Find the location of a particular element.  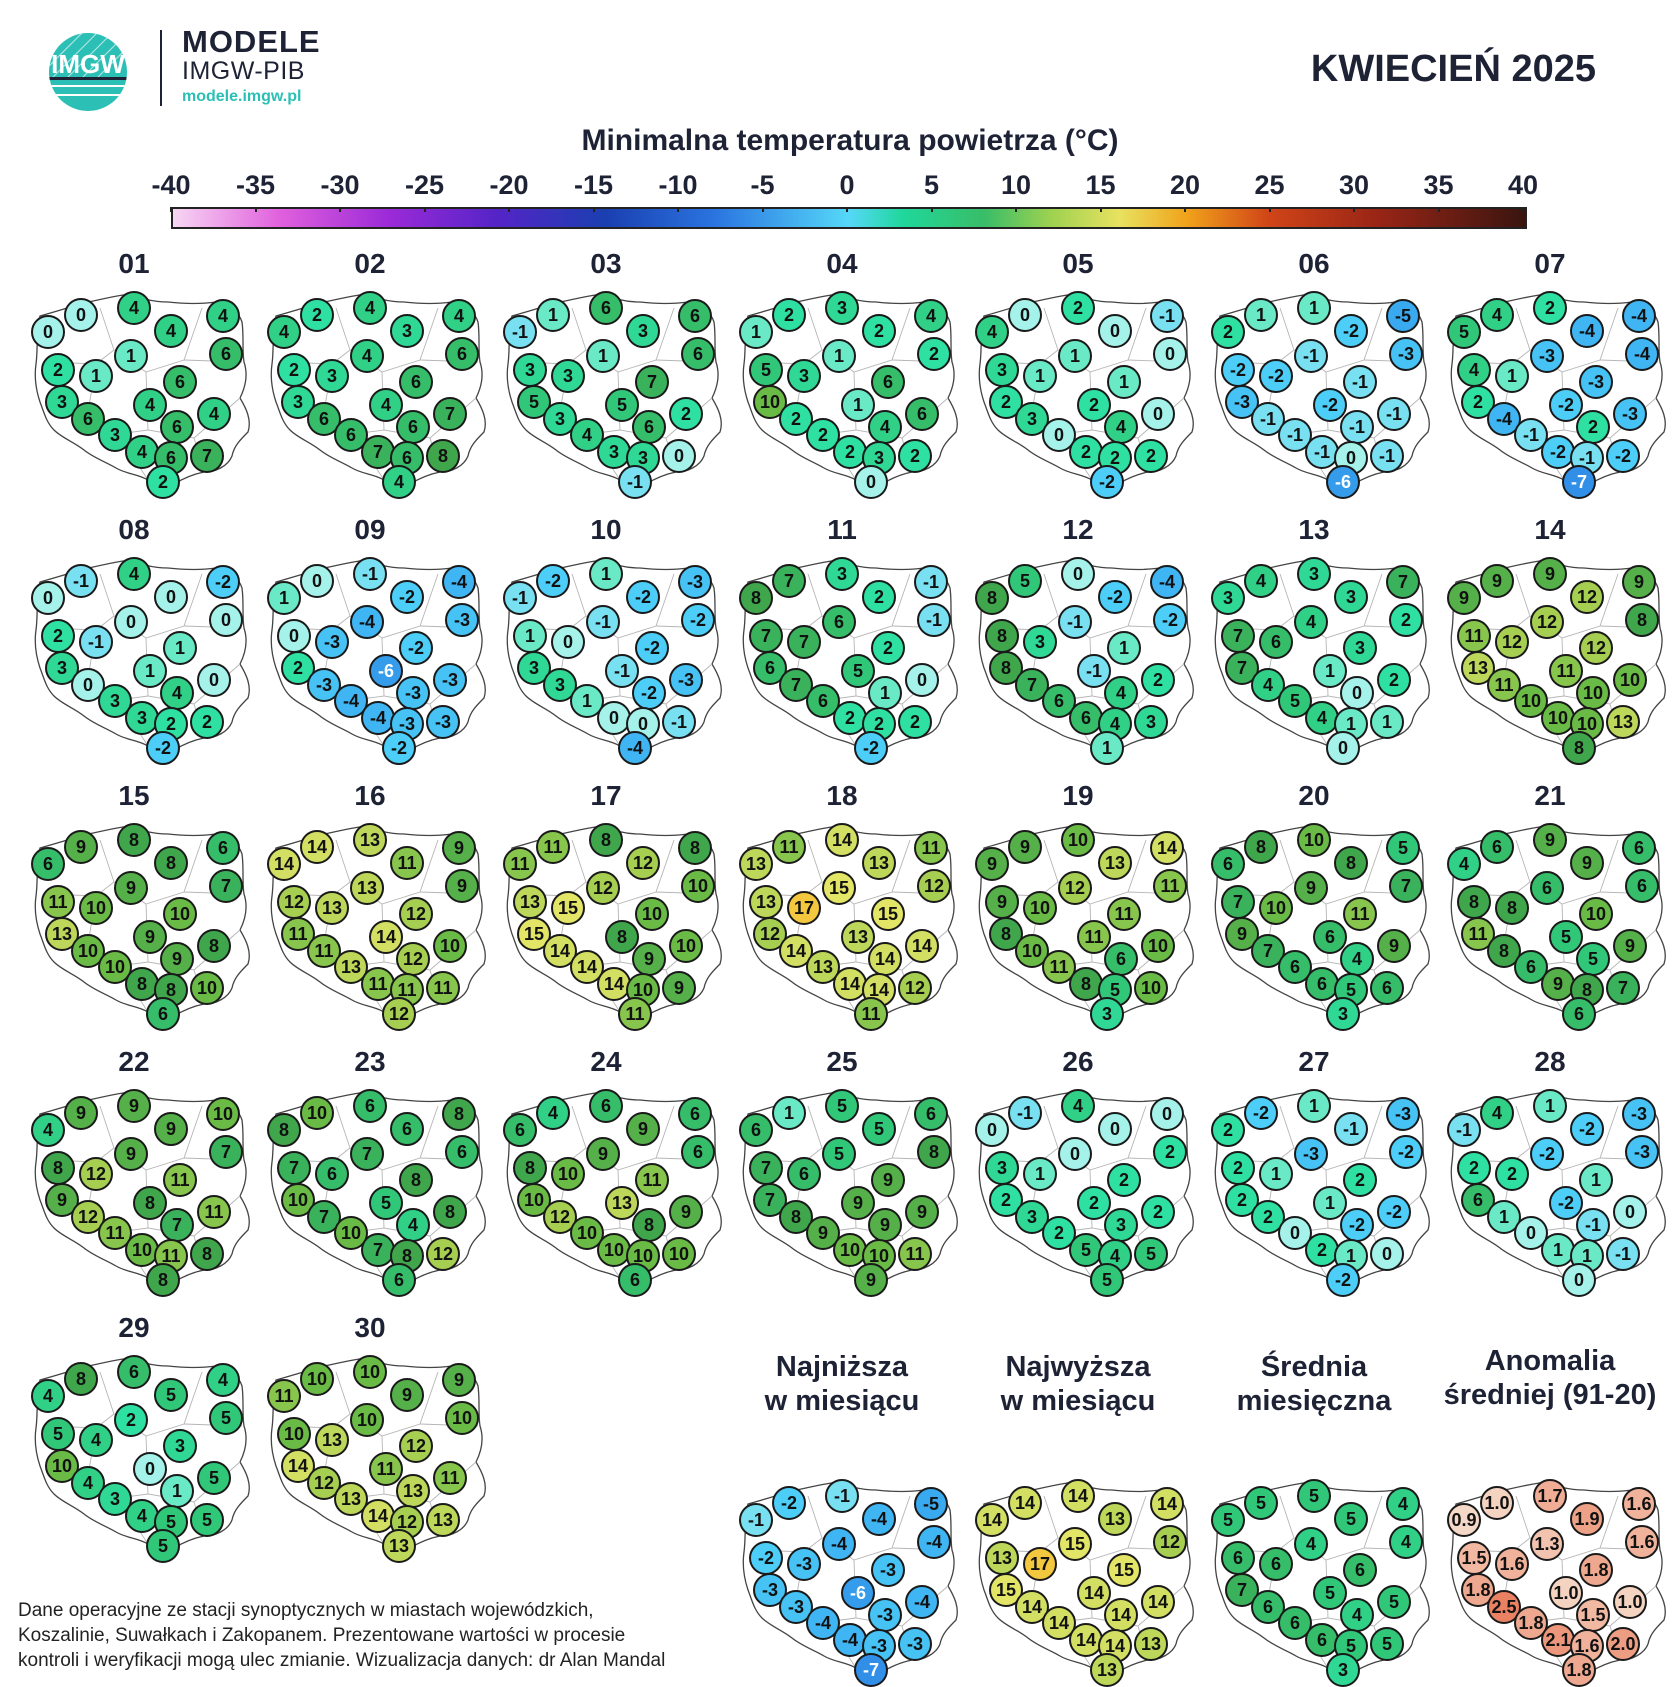

scale-tick-label: -20 is located at coordinates (509, 185).